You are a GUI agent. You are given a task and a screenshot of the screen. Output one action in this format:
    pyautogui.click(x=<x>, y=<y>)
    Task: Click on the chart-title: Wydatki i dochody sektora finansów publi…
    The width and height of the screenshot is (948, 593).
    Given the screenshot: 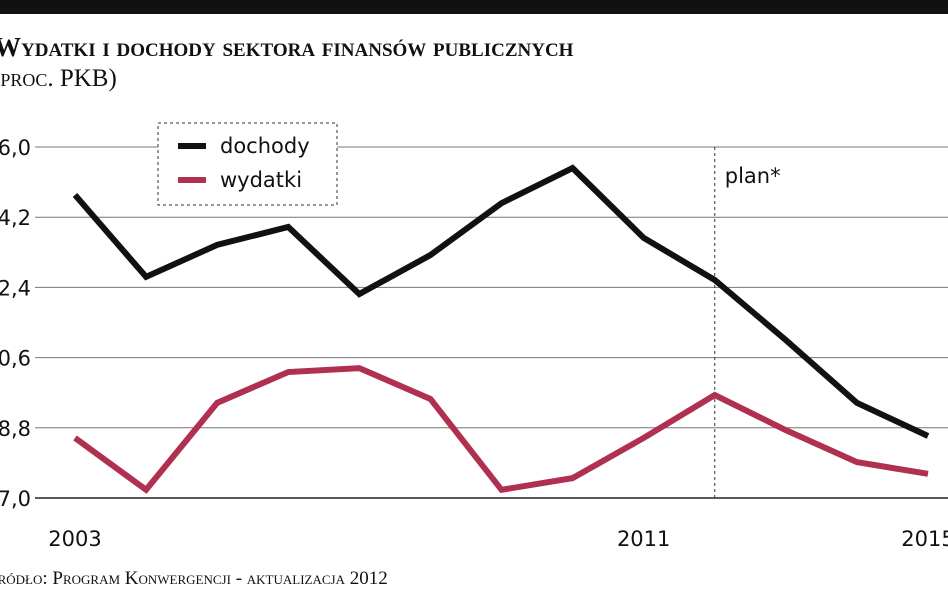 What is the action you would take?
    pyautogui.click(x=287, y=47)
    